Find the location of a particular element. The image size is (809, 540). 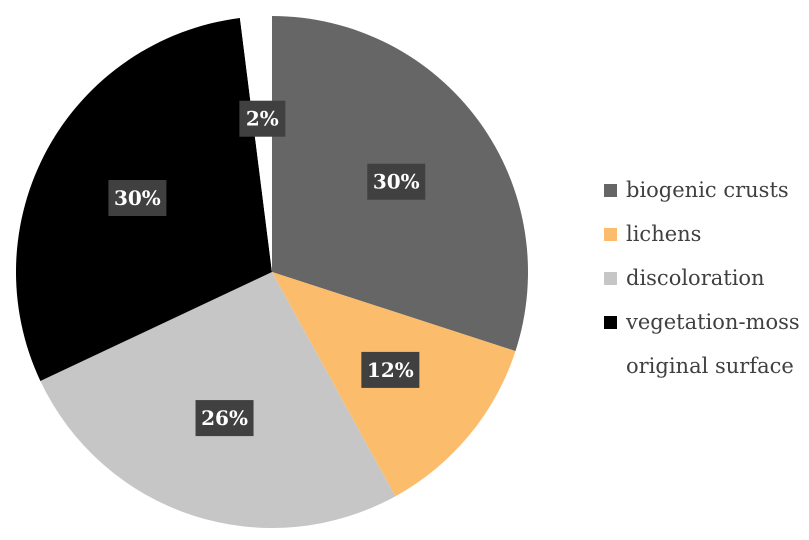

data-label-vegetation-moss: 30% is located at coordinates (137, 198).